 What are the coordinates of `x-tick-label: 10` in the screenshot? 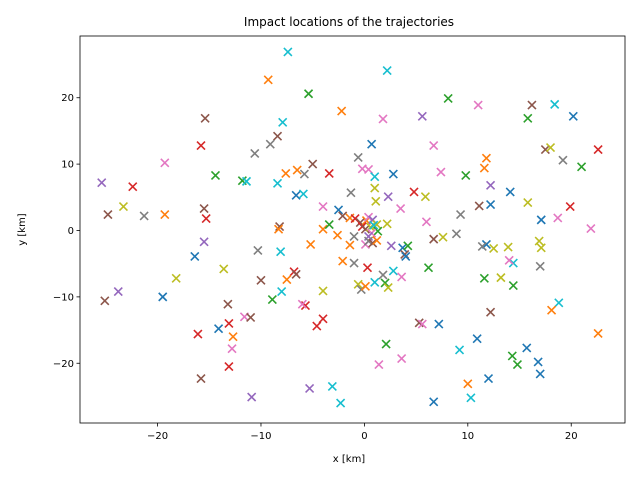 It's located at (467, 436).